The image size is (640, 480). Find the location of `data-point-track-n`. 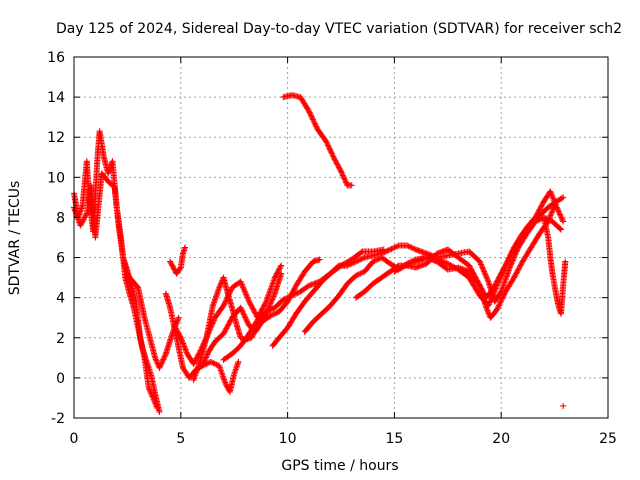

data-point-track-n is located at coordinates (565, 261).